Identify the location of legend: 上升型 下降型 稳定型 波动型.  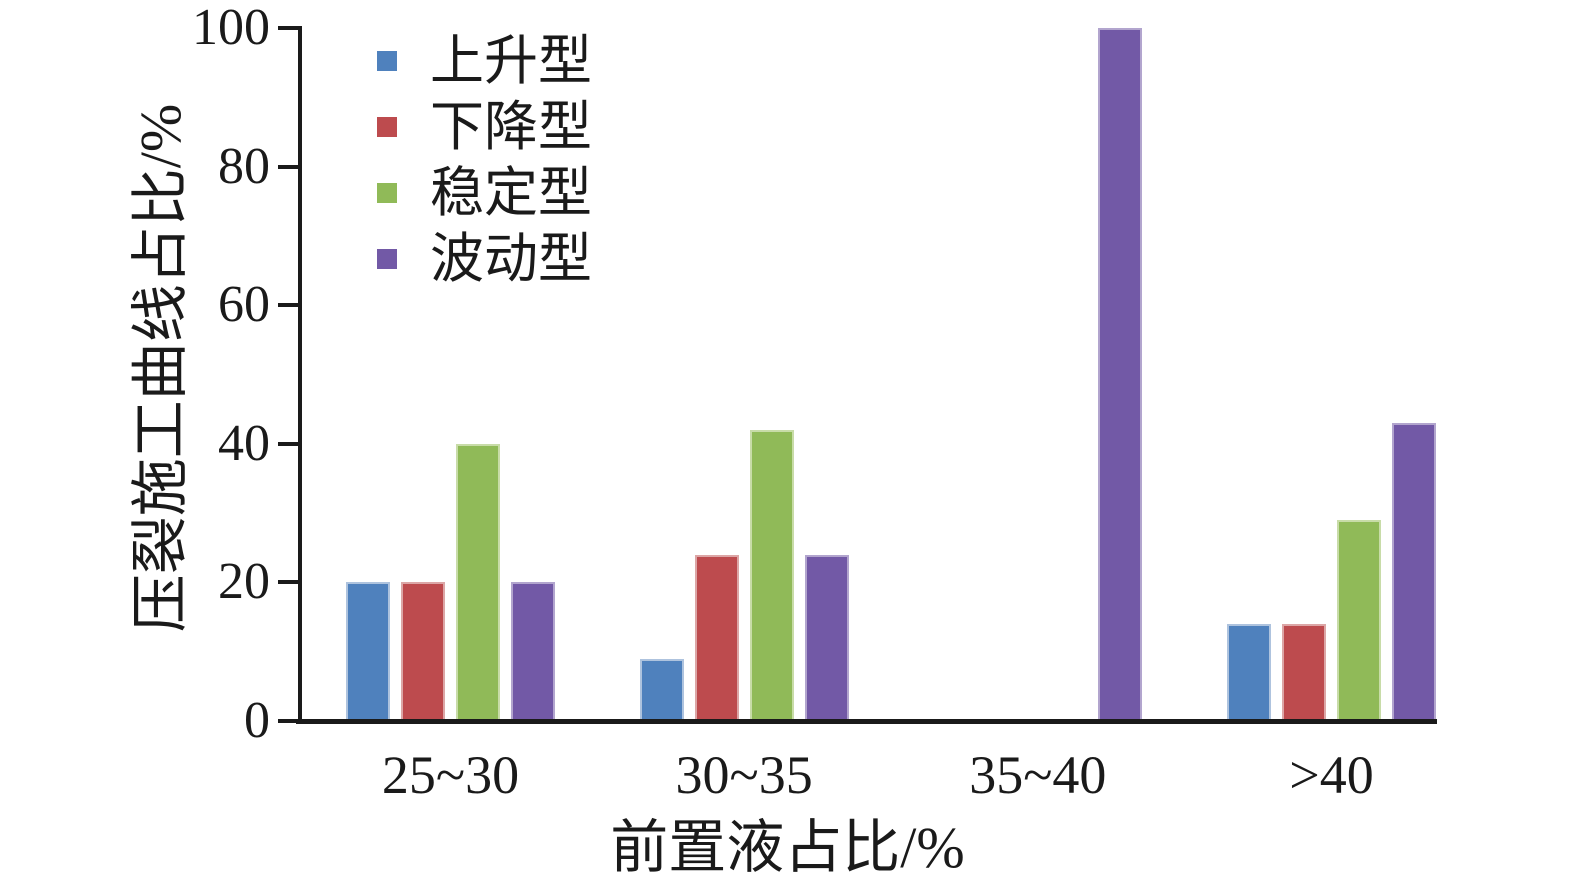
(484, 160).